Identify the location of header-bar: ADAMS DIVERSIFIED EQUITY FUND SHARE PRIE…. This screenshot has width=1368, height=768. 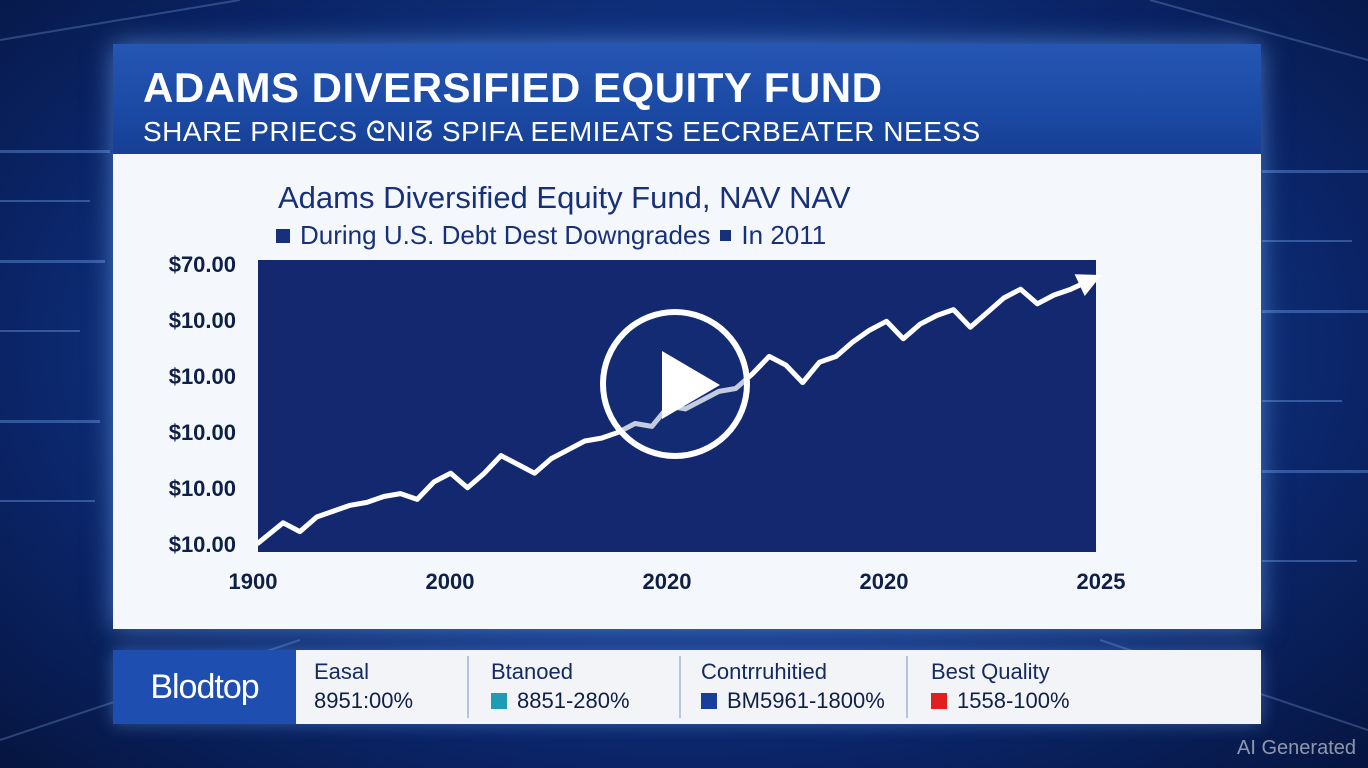
(687, 99).